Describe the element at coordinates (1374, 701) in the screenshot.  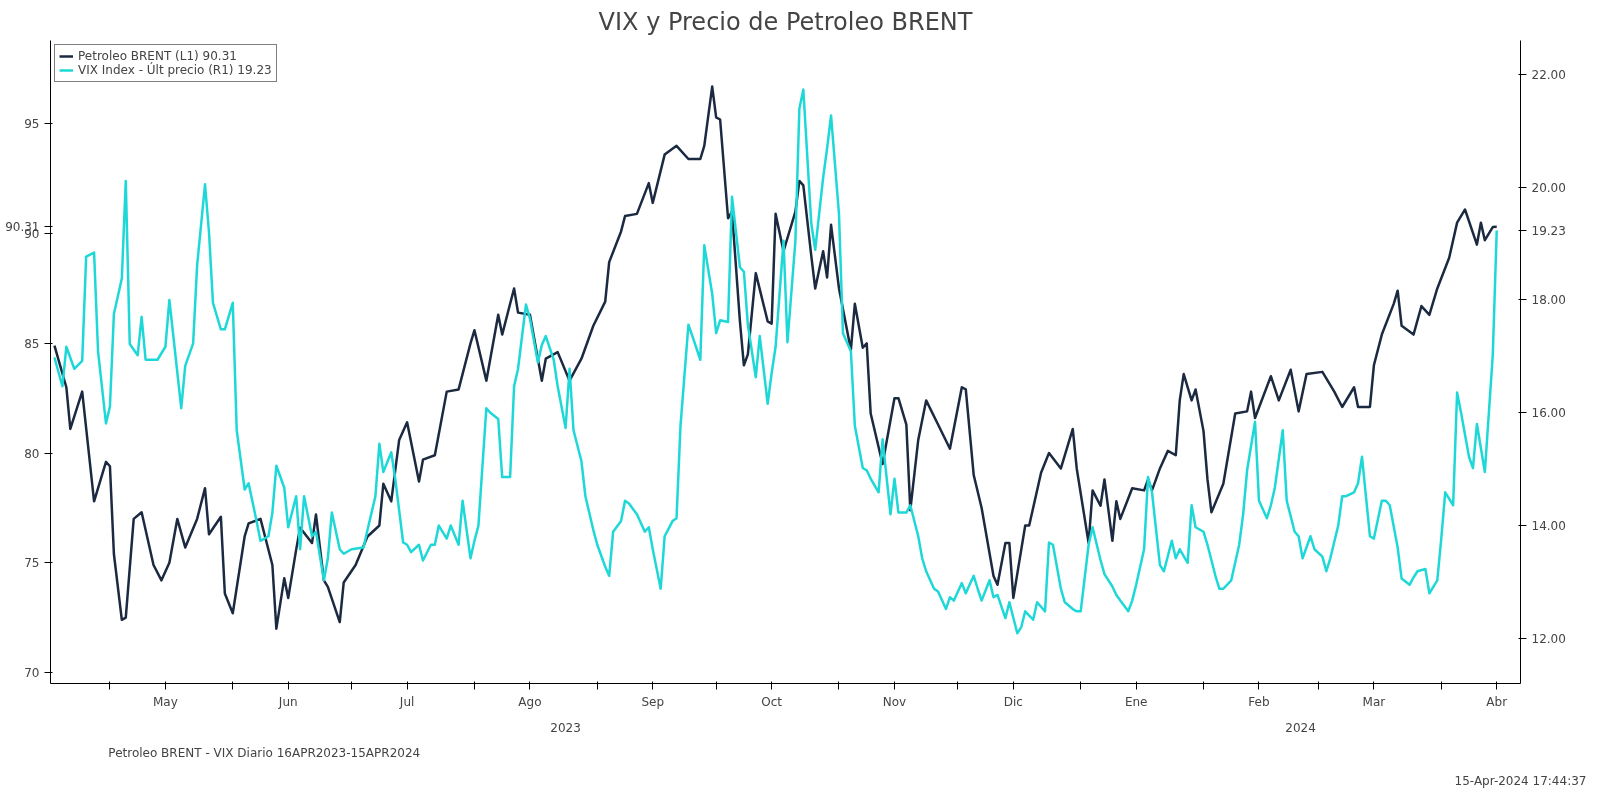
I see `x-tick-label: Mar` at that location.